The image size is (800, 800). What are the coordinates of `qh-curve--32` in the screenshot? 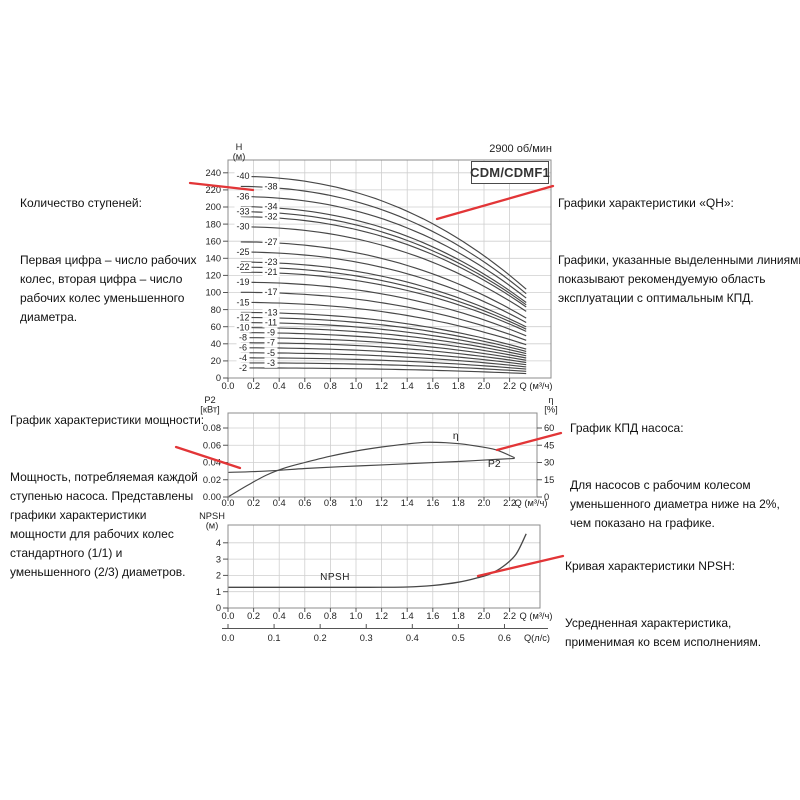 It's located at (383, 262).